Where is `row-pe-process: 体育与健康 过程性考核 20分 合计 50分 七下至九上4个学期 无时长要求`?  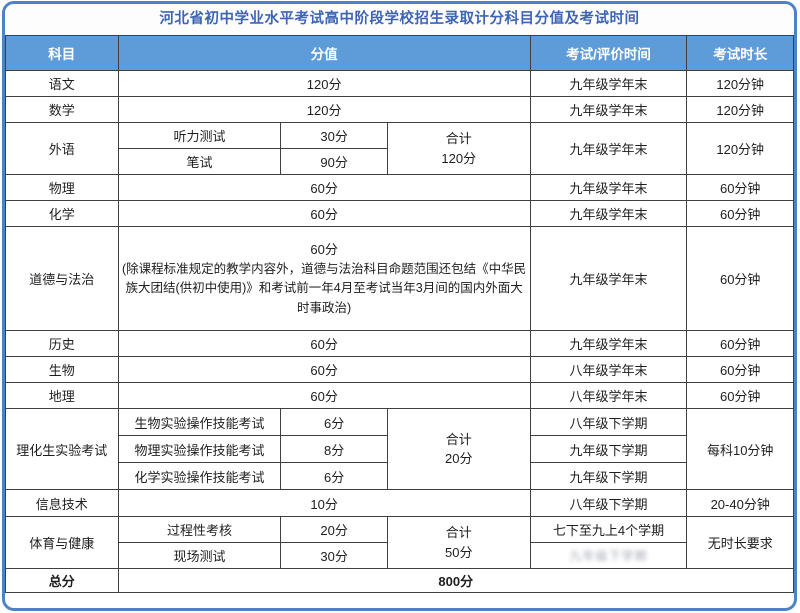
row-pe-process: 体育与健康 过程性考核 20分 合计 50分 七下至九上4个学期 无时长要求 is located at coordinates (399, 542).